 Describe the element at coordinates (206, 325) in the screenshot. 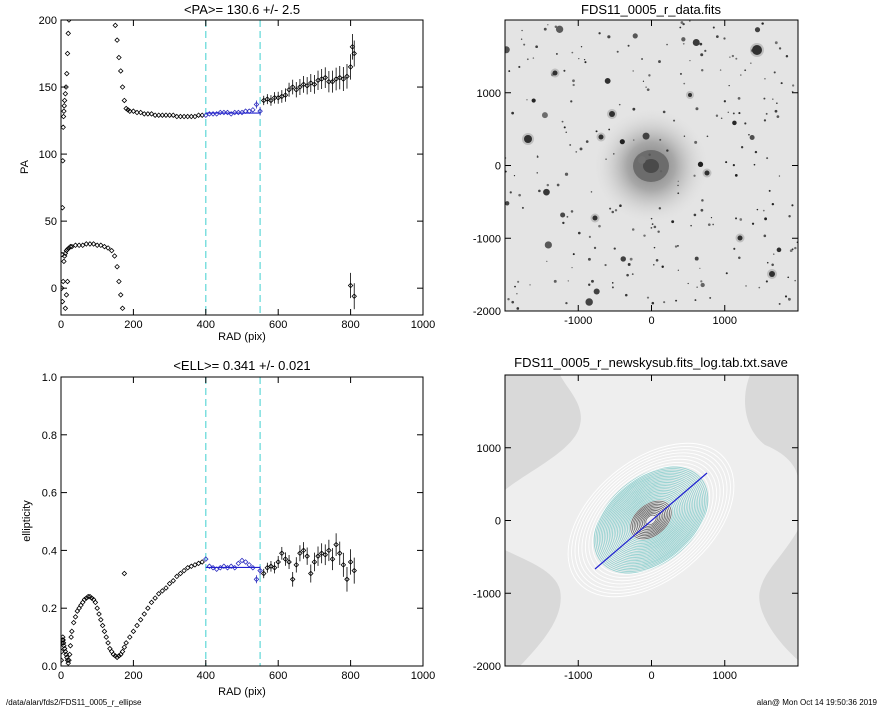

I see `pa-xtick-label: 400` at that location.